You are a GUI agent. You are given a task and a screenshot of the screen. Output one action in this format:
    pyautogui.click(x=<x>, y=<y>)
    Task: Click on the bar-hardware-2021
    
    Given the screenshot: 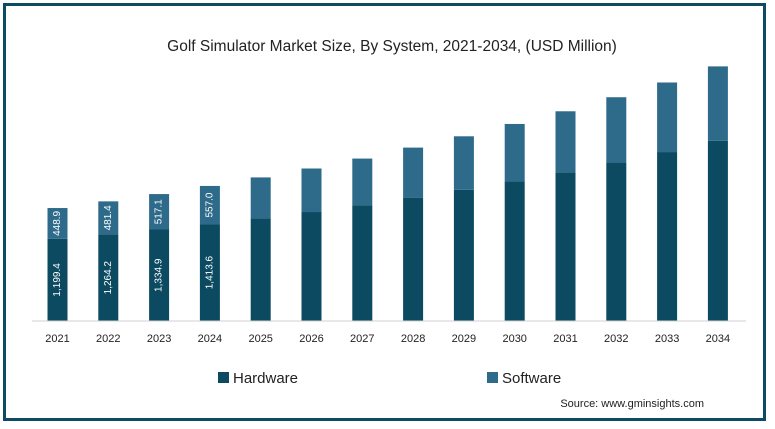 What is the action you would take?
    pyautogui.click(x=57, y=279)
    